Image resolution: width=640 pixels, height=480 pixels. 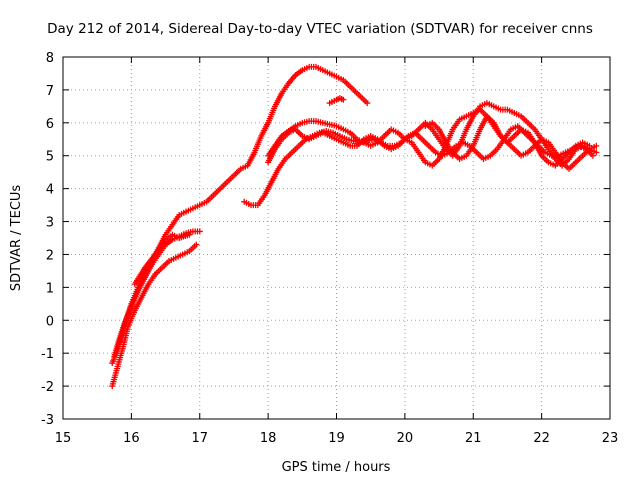 I want to click on x-axis-label: GPS time / hours, so click(x=336, y=467).